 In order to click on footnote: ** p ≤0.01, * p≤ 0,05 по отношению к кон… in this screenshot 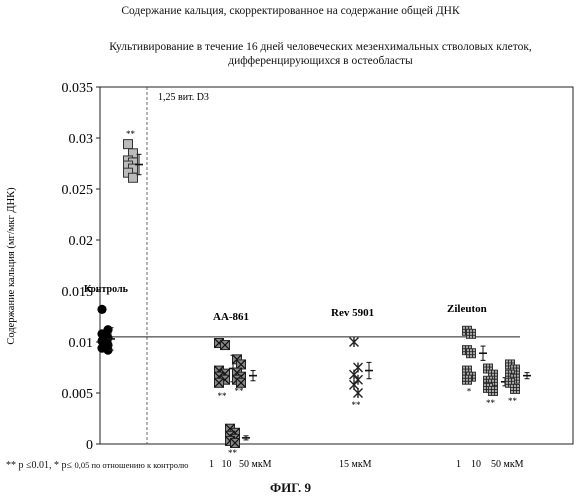, I will do `click(97, 465)`.